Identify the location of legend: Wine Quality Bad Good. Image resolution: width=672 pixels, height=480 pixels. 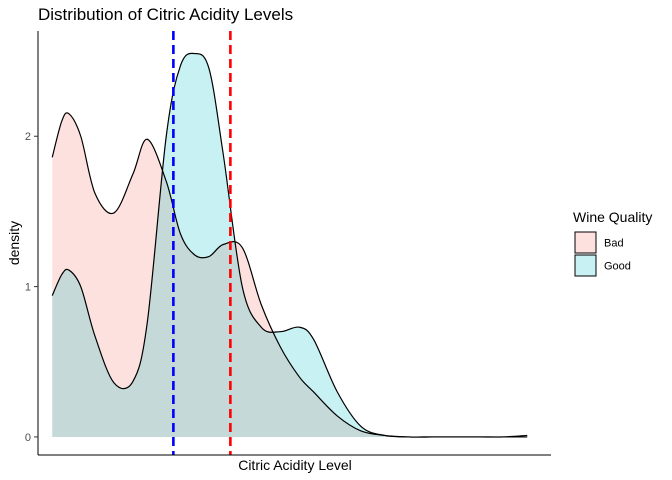
(612, 243).